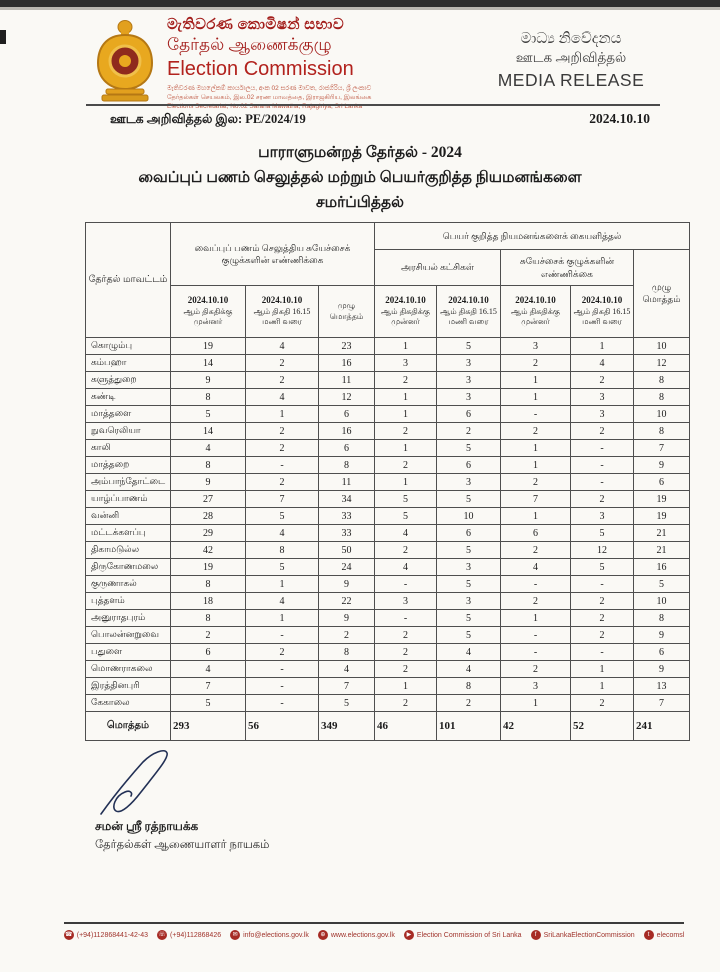 The width and height of the screenshot is (720, 972). I want to click on table-row: அனுராதபுரம் 8 1 9-5 1 2 8, so click(387, 618).